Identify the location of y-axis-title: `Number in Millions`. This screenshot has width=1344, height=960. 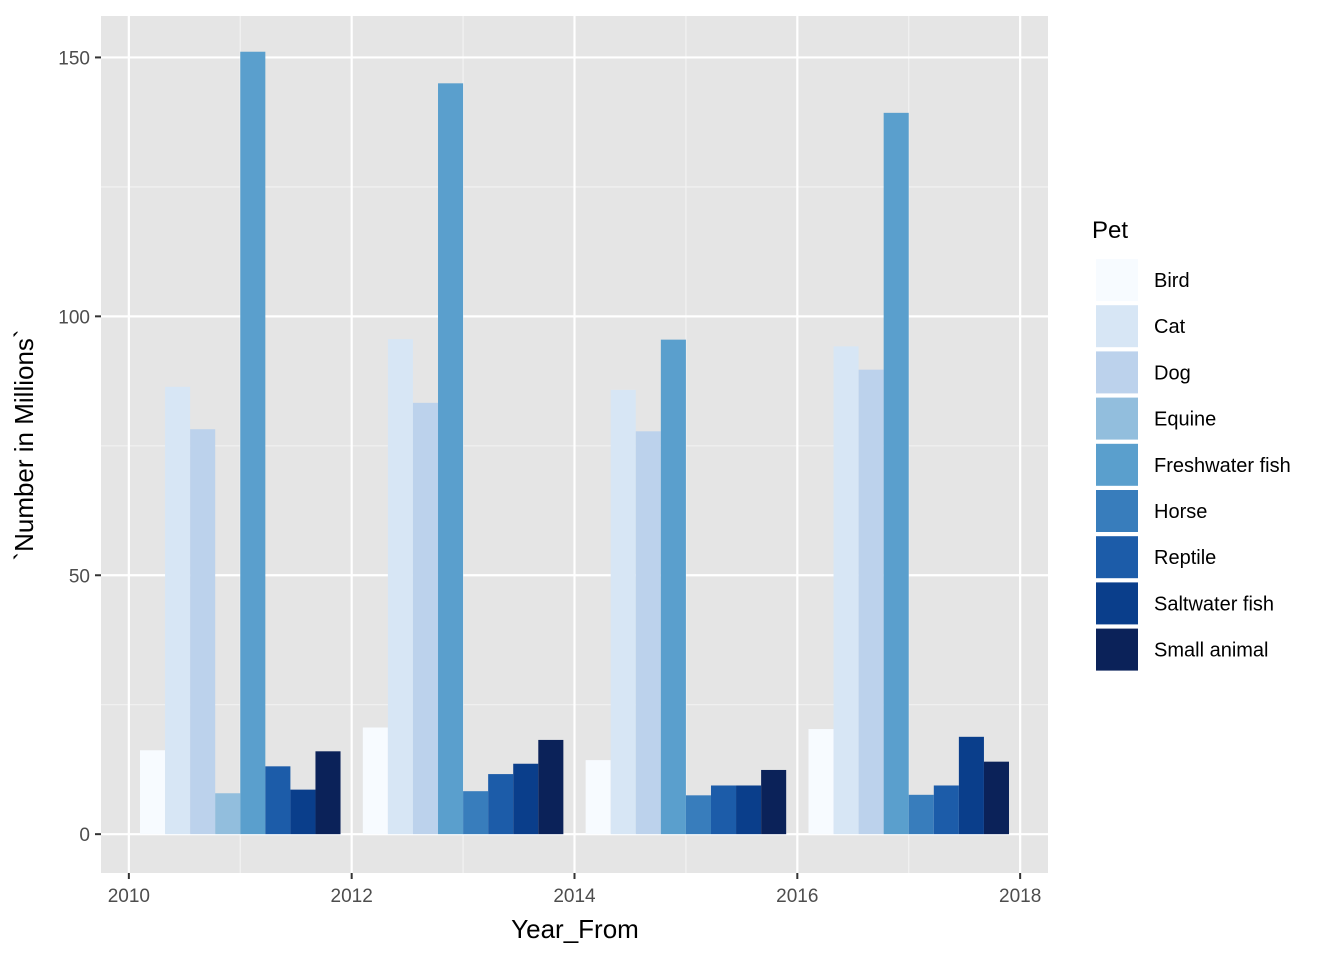
(24, 444).